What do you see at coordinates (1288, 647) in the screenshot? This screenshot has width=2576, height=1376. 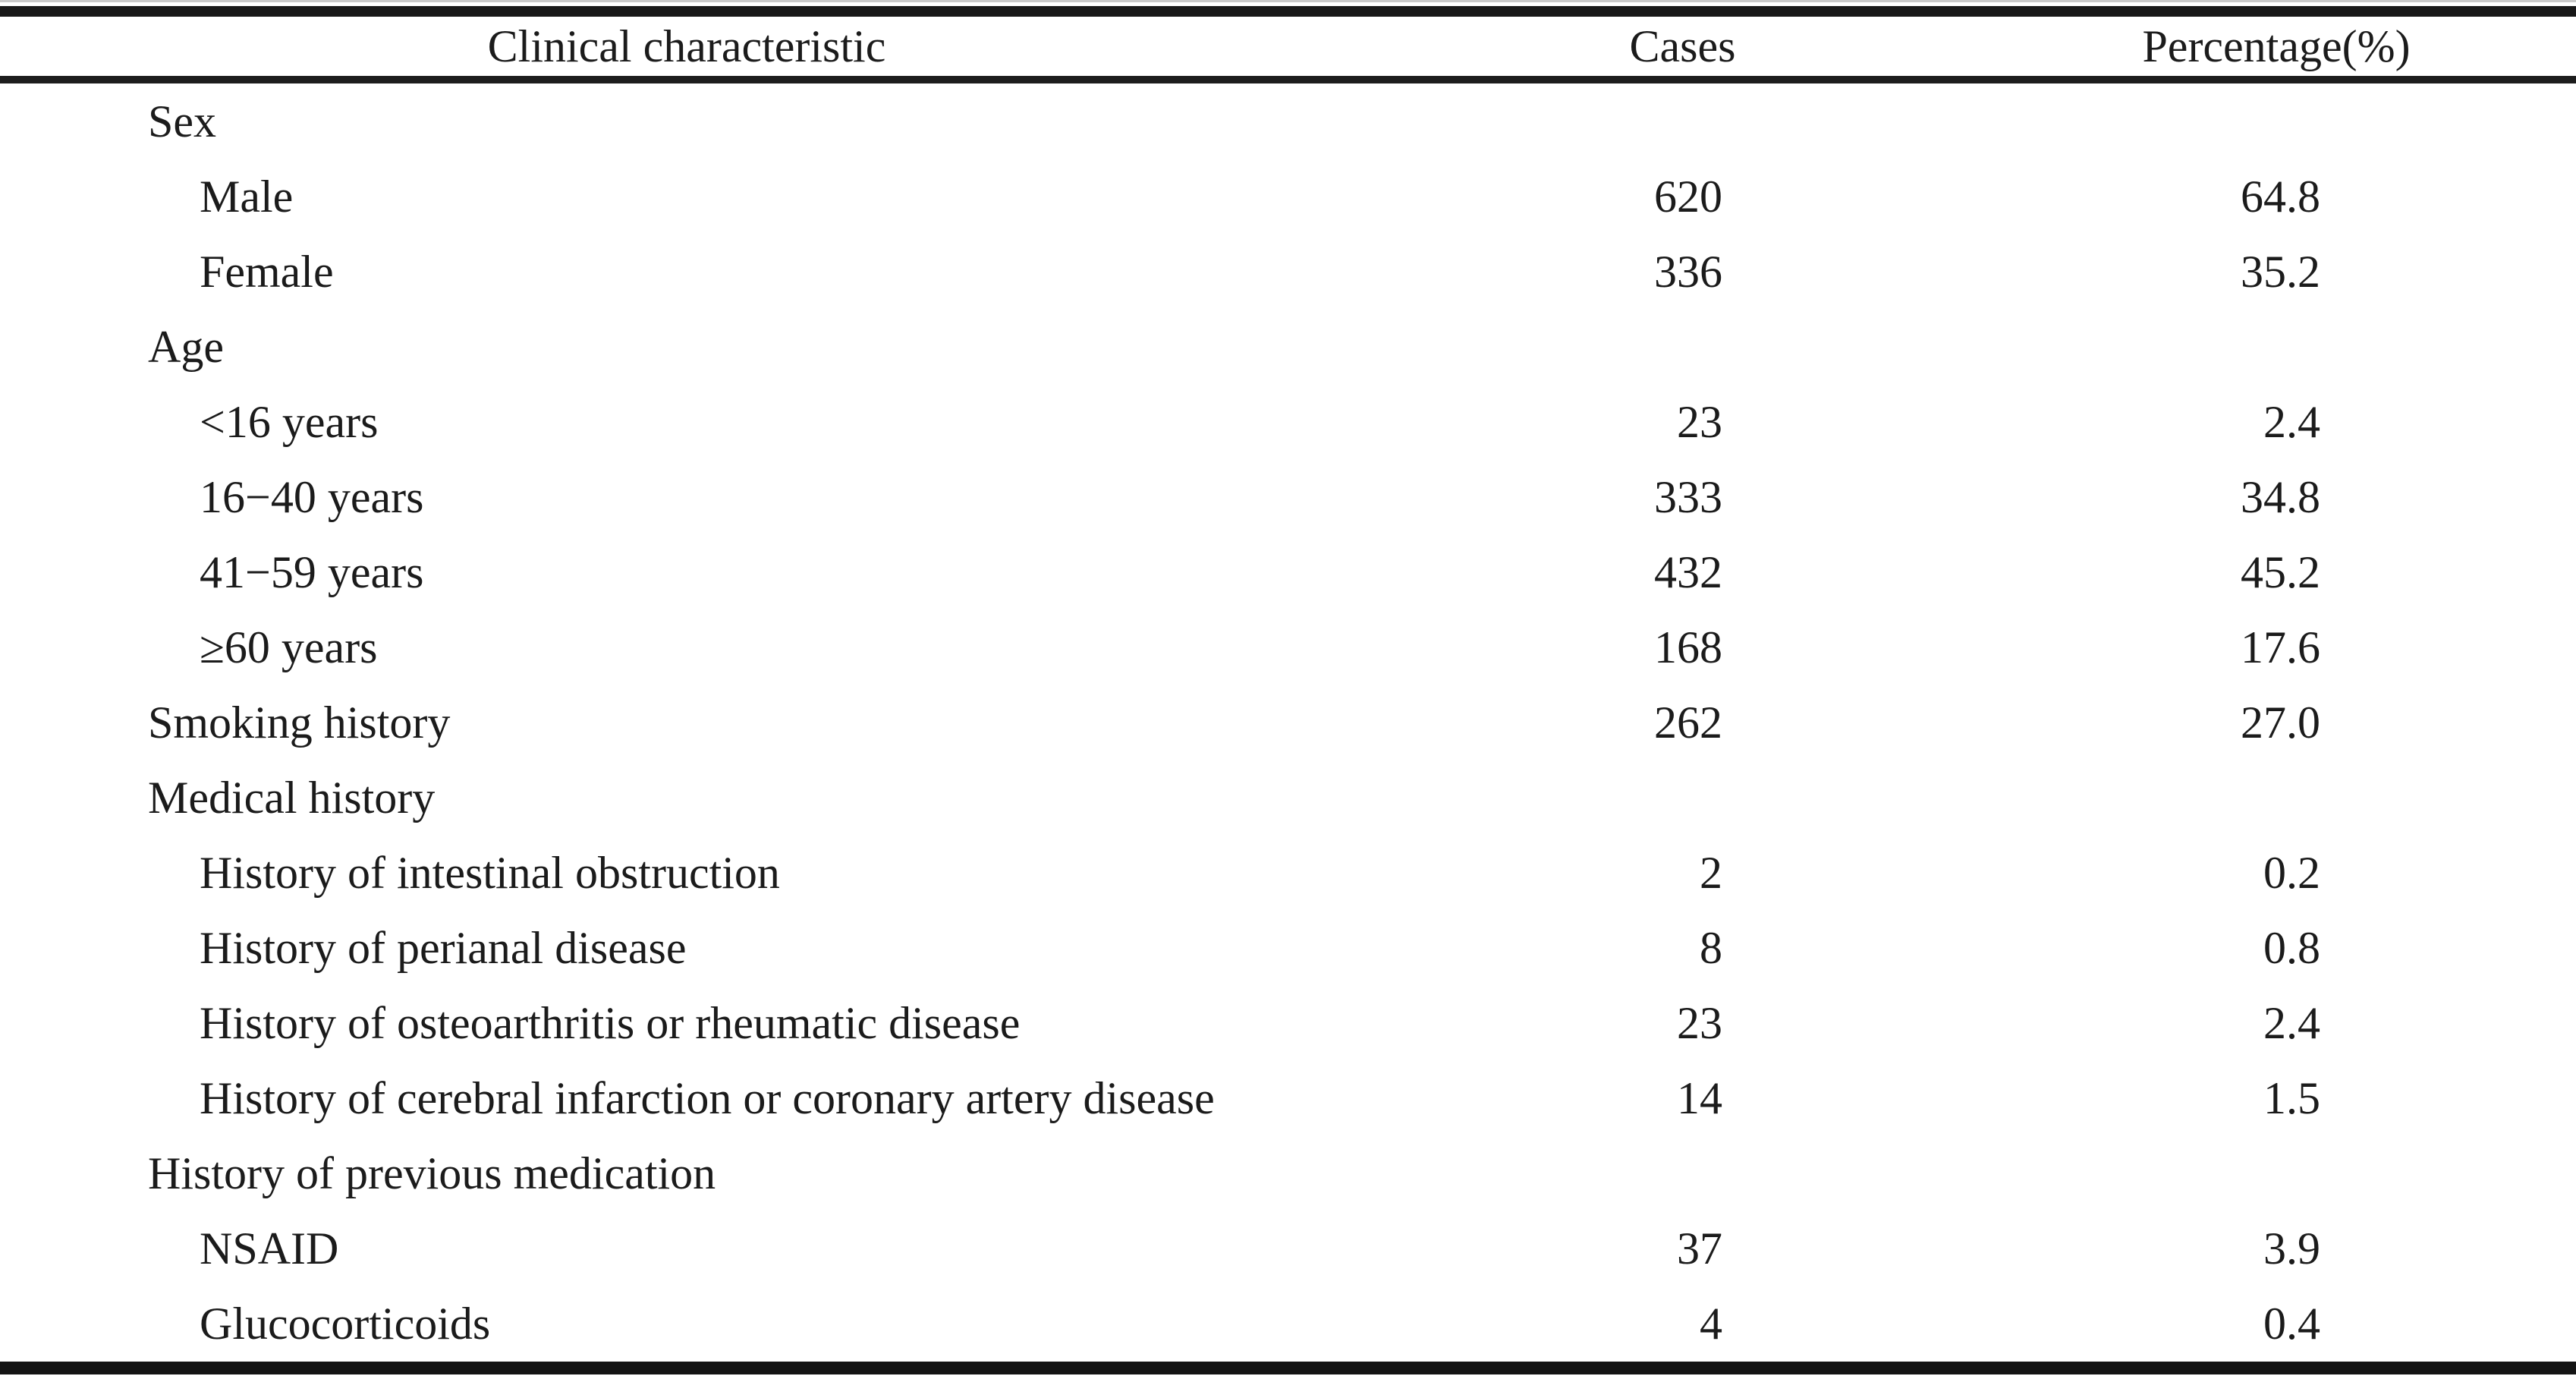 I see `table-row: ≥60 years 168 17.6` at bounding box center [1288, 647].